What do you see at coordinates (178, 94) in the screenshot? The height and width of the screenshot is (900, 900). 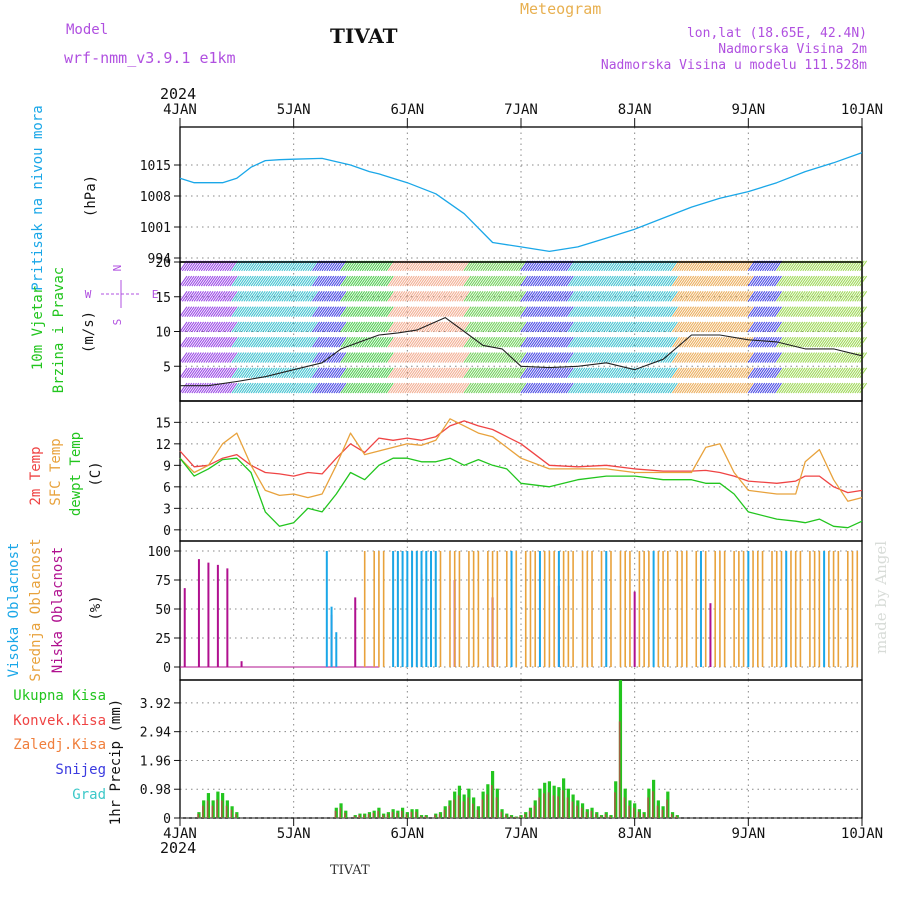 I see `year-label-top: 2024` at bounding box center [178, 94].